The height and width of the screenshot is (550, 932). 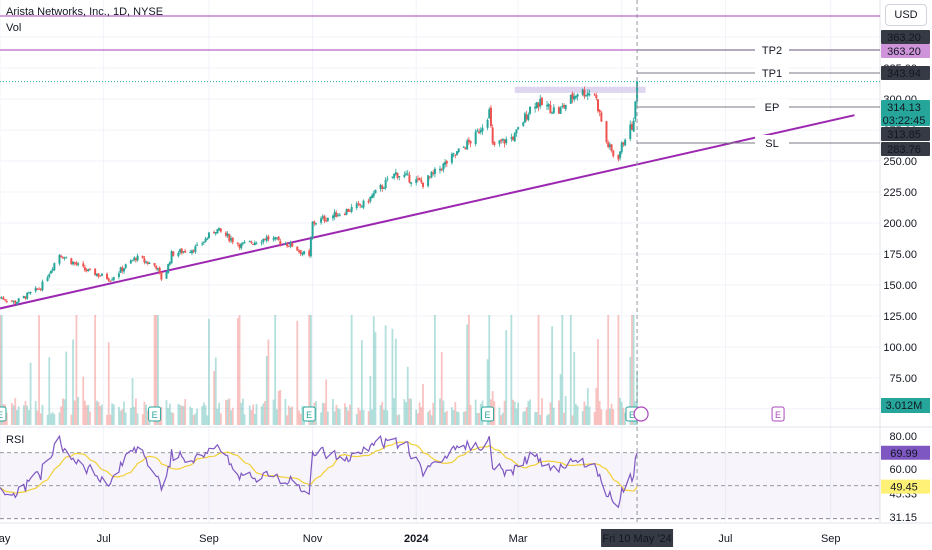 I want to click on rsi-legend: RSI, so click(x=15, y=440).